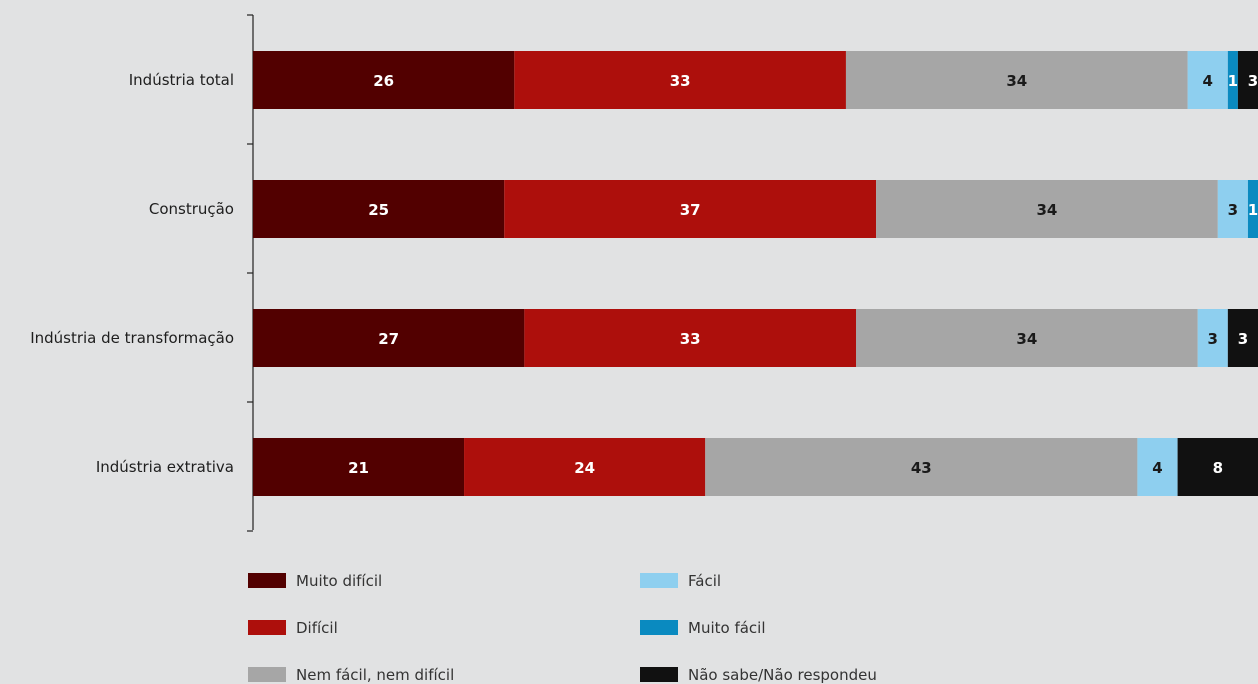 Image resolution: width=1258 pixels, height=684 pixels. I want to click on data-label: 21, so click(358, 468).